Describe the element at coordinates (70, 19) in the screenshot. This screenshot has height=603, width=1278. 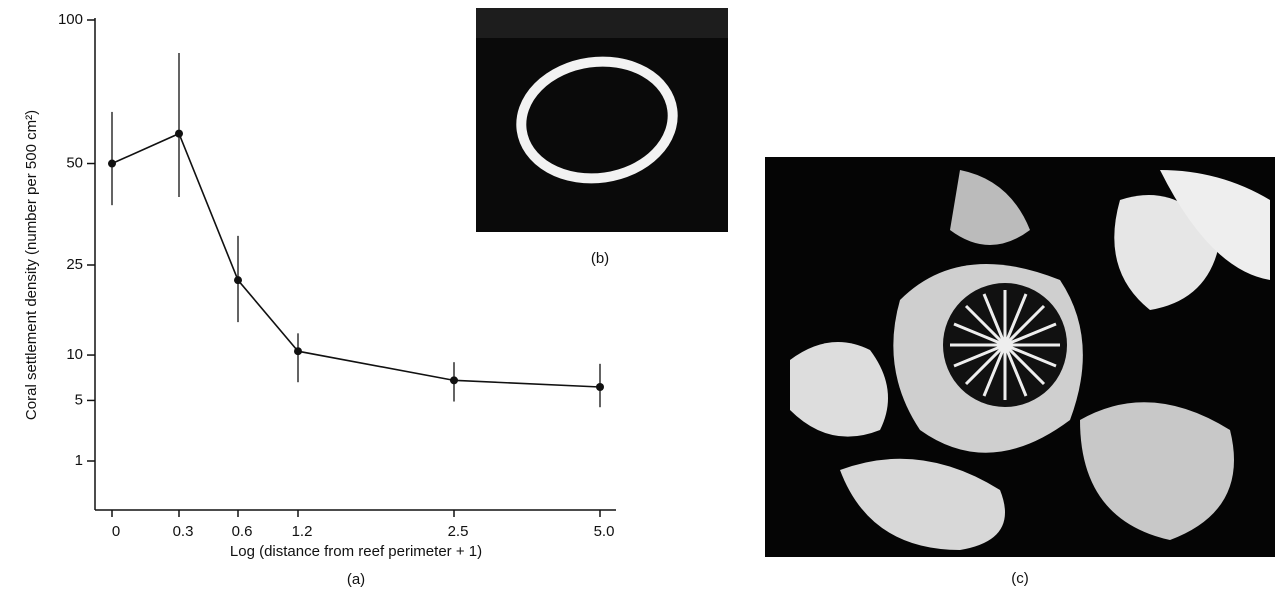
I see `y-tick-label: 100` at that location.